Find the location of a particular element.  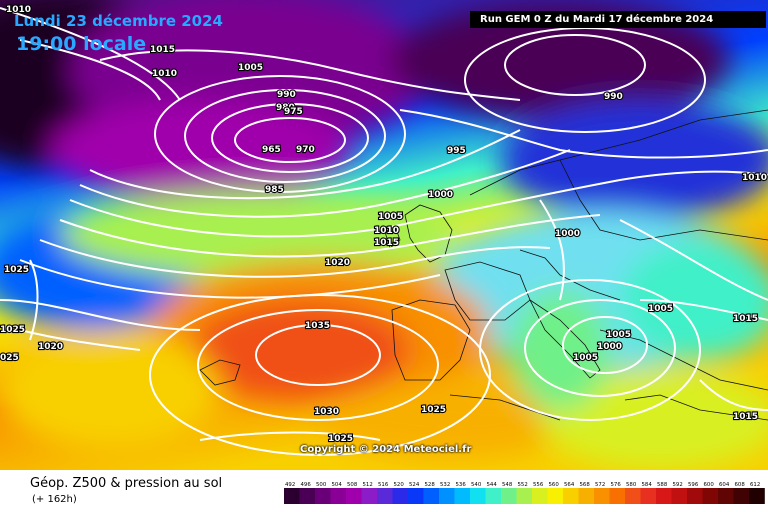

legend-tick-label: 568 is located at coordinates (585, 485).